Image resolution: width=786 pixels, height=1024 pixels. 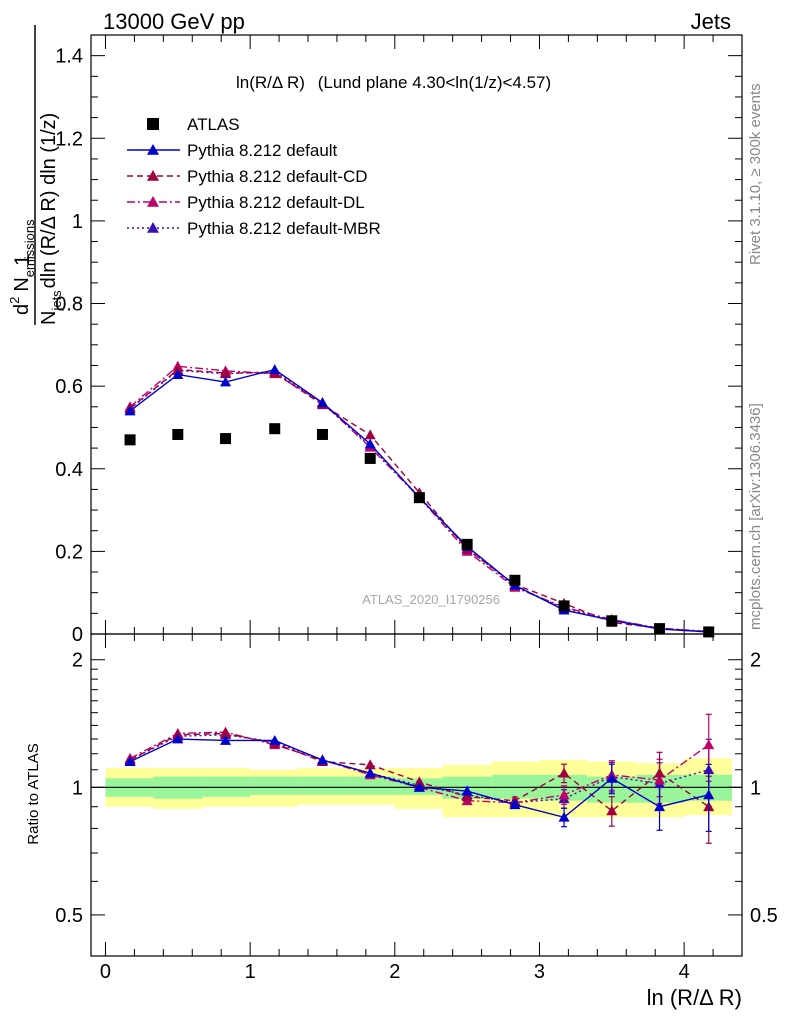 What do you see at coordinates (22, 309) in the screenshot?
I see `ylabel-d2: d` at bounding box center [22, 309].